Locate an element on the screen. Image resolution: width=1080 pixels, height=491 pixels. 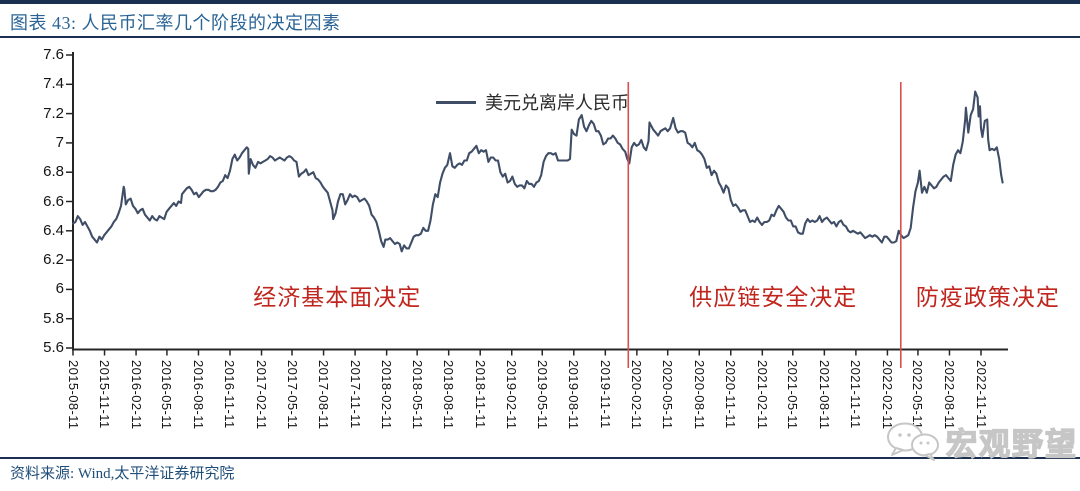
top-border is located at coordinates (540, 2).